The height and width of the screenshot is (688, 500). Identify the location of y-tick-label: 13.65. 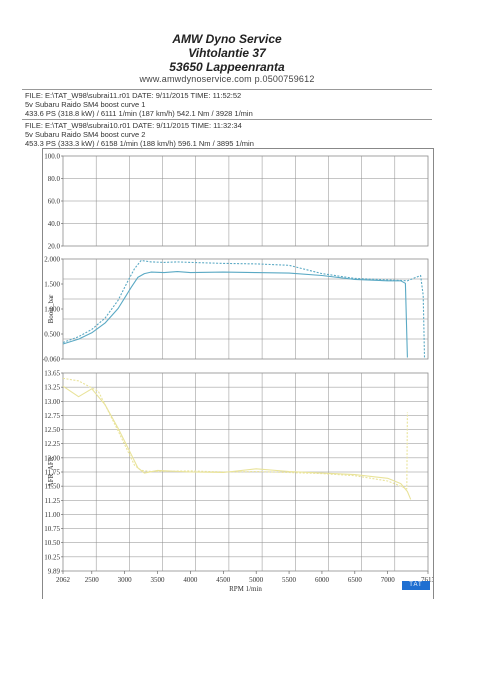
(52, 374).